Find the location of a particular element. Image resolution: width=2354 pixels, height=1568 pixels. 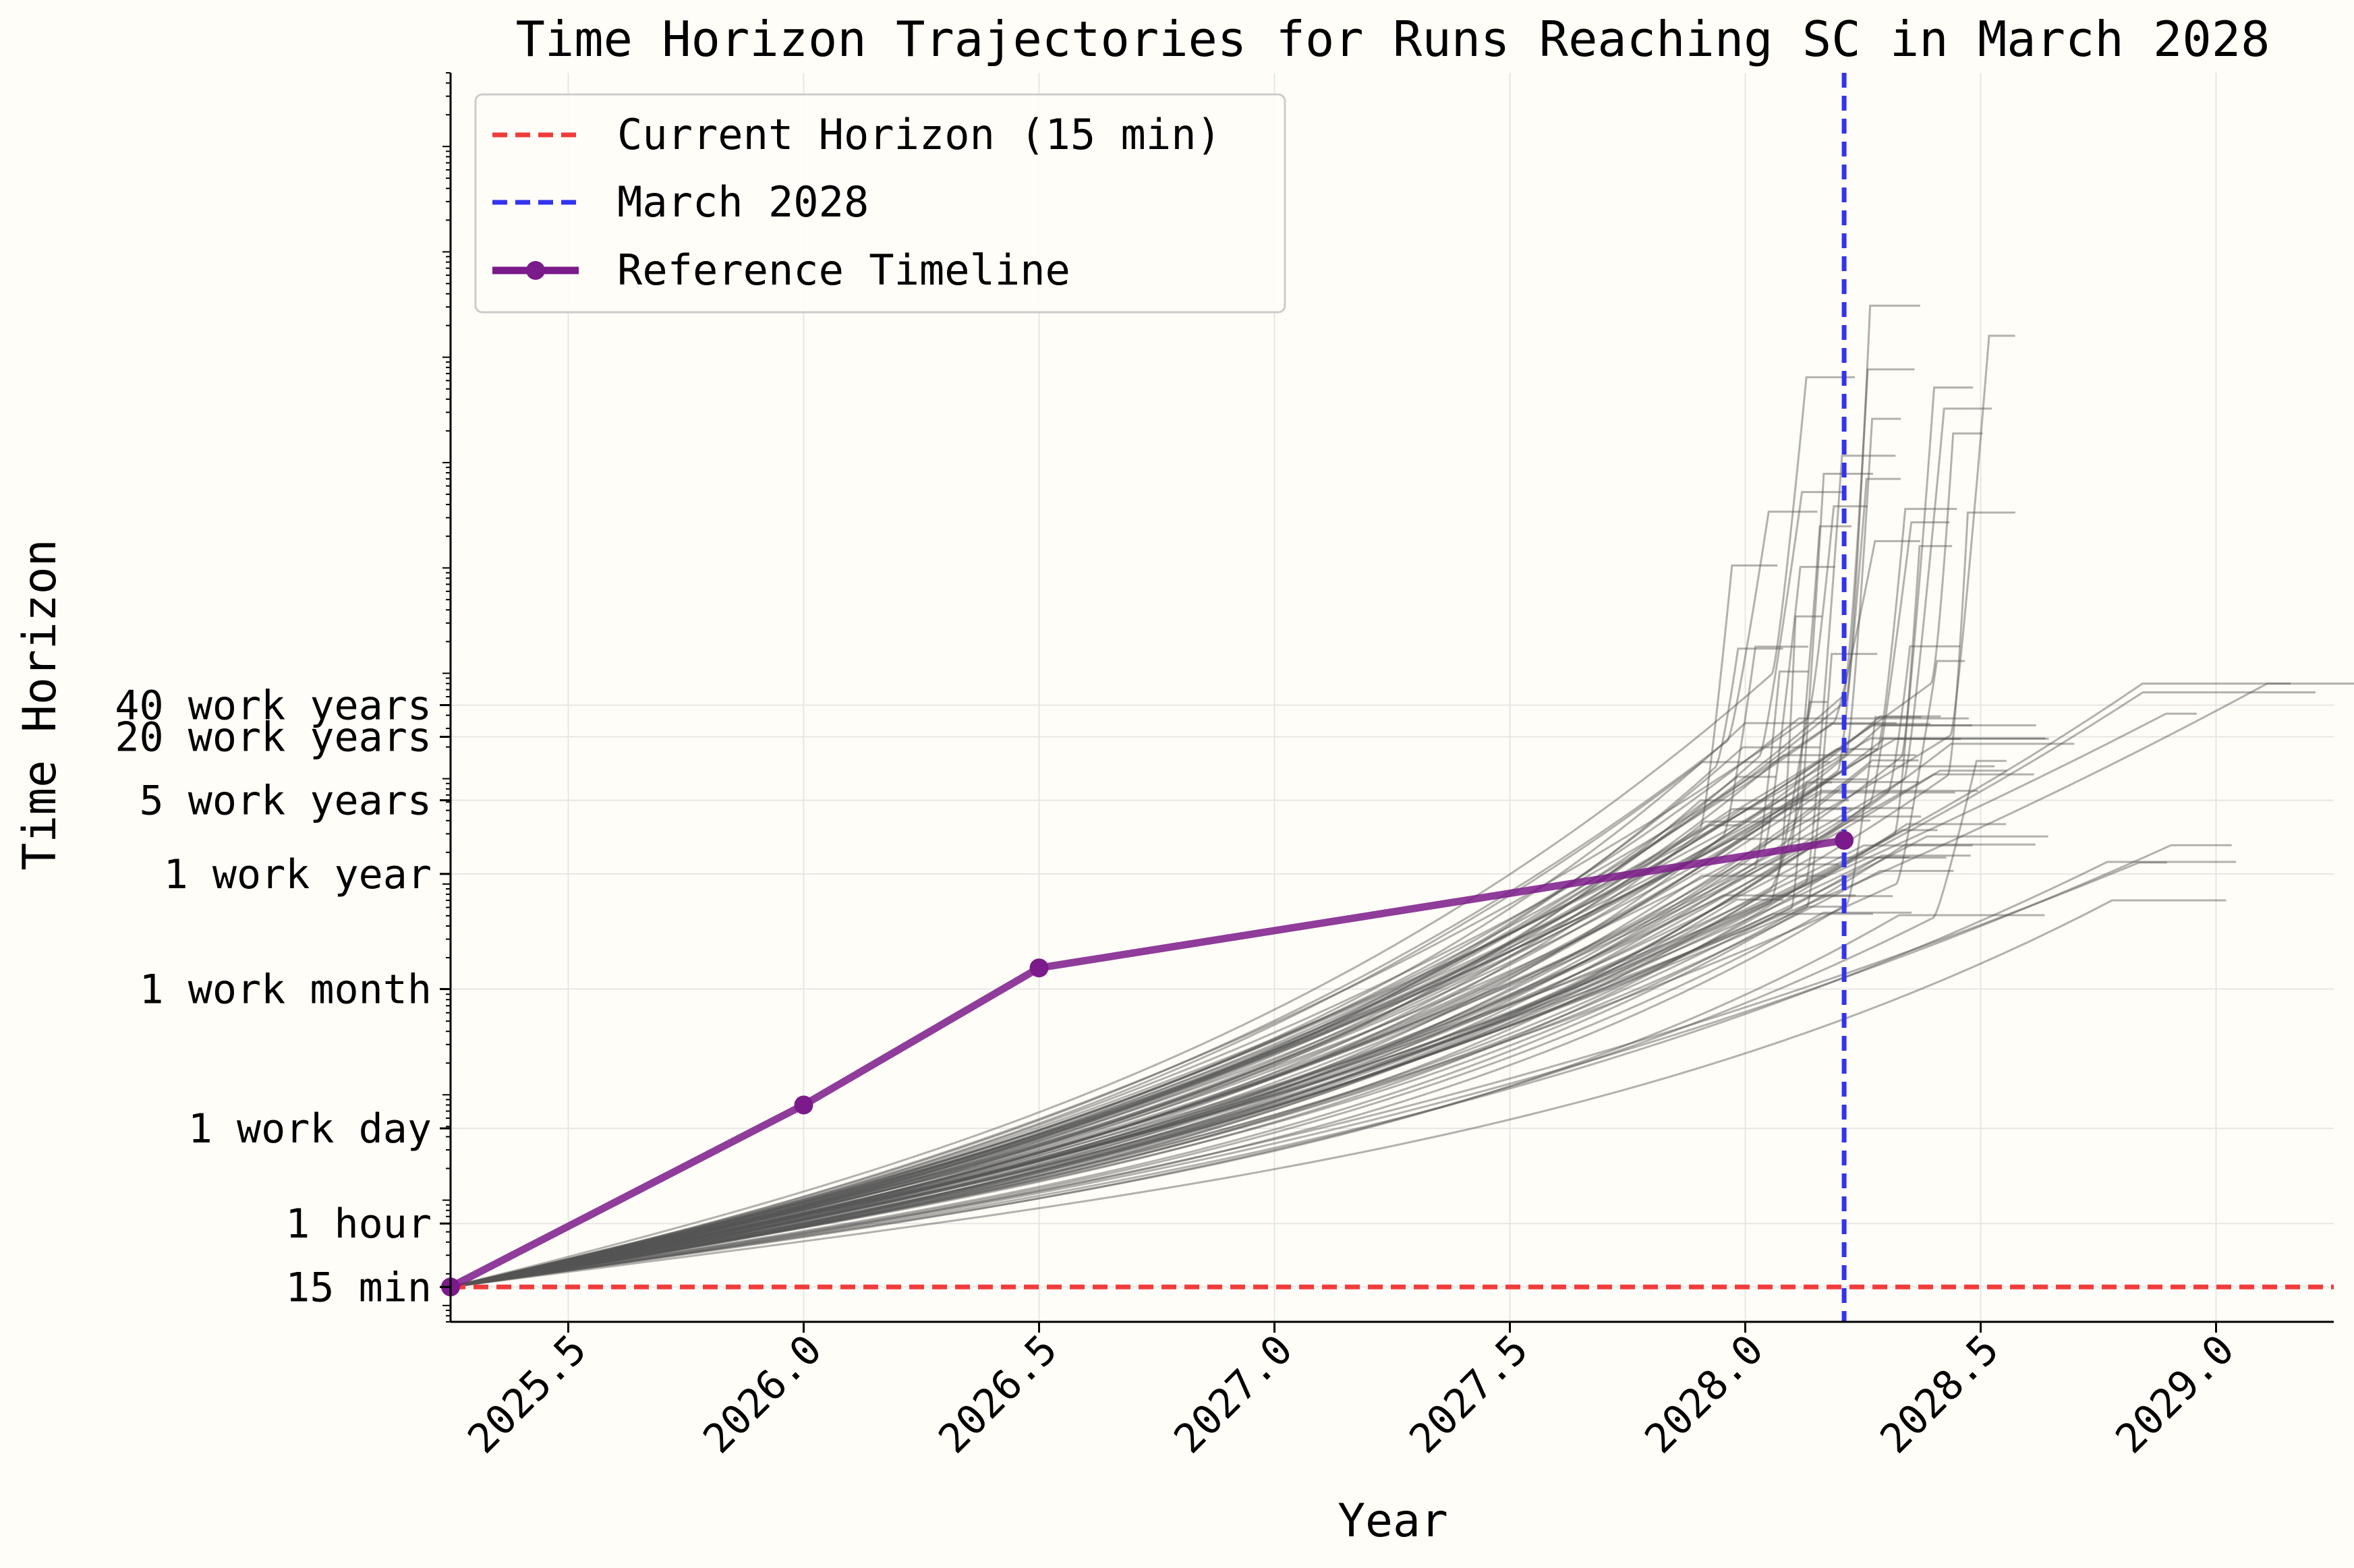

legend-current-horizon-label: Current Horizon (15 min) is located at coordinates (920, 134).